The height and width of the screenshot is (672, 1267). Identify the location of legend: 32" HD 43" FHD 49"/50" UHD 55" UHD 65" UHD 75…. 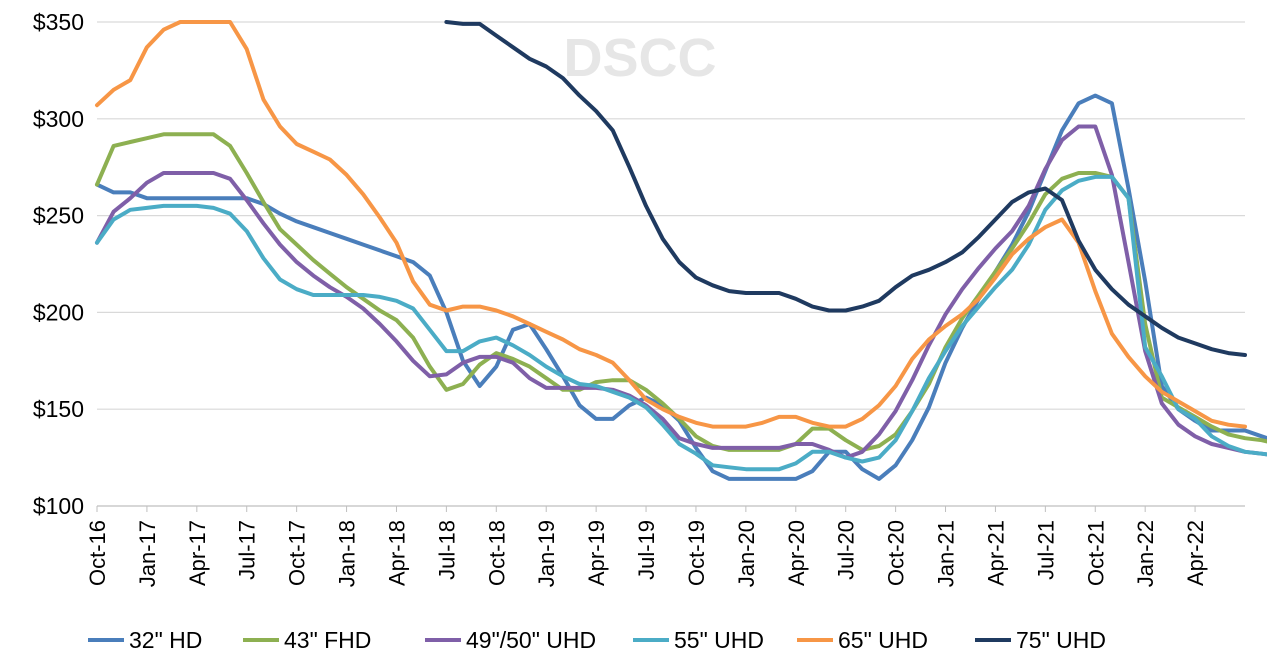
(597, 640).